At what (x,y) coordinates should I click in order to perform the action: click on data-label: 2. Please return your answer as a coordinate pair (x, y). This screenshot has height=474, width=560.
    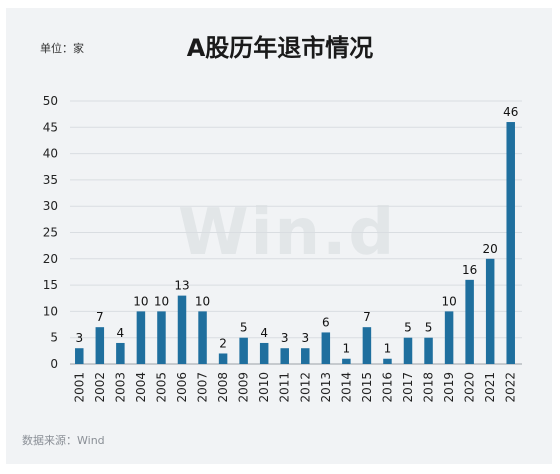
    Looking at the image, I should click on (223, 343).